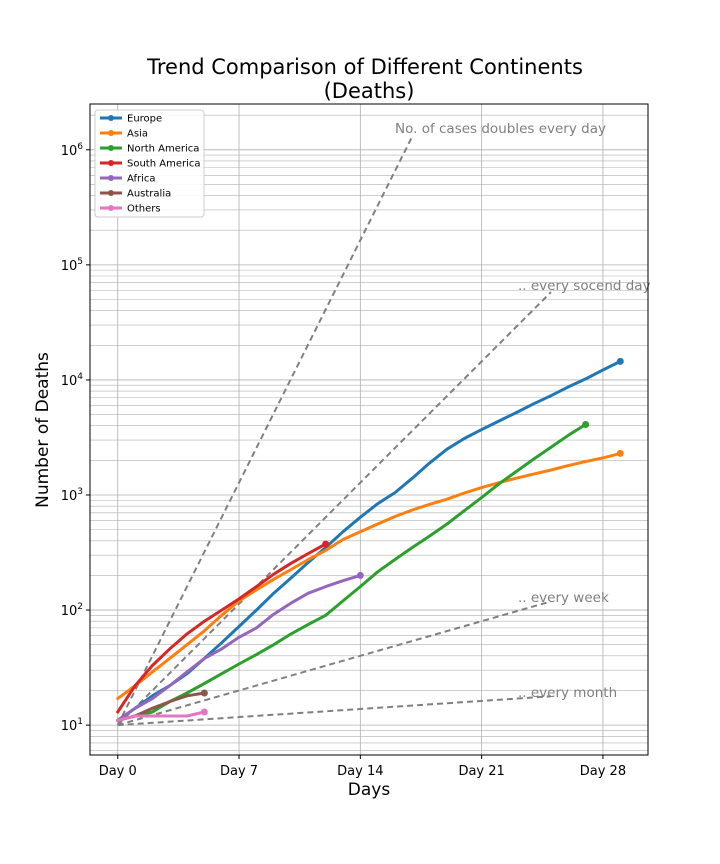  I want to click on chart-subtitle: (Deaths), so click(369, 91).